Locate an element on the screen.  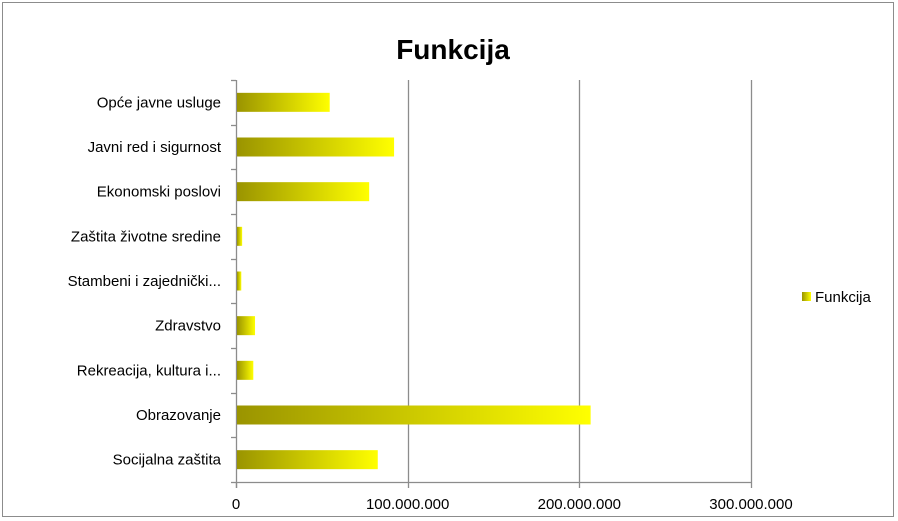
category-label: Zdravstvo is located at coordinates (188, 326).